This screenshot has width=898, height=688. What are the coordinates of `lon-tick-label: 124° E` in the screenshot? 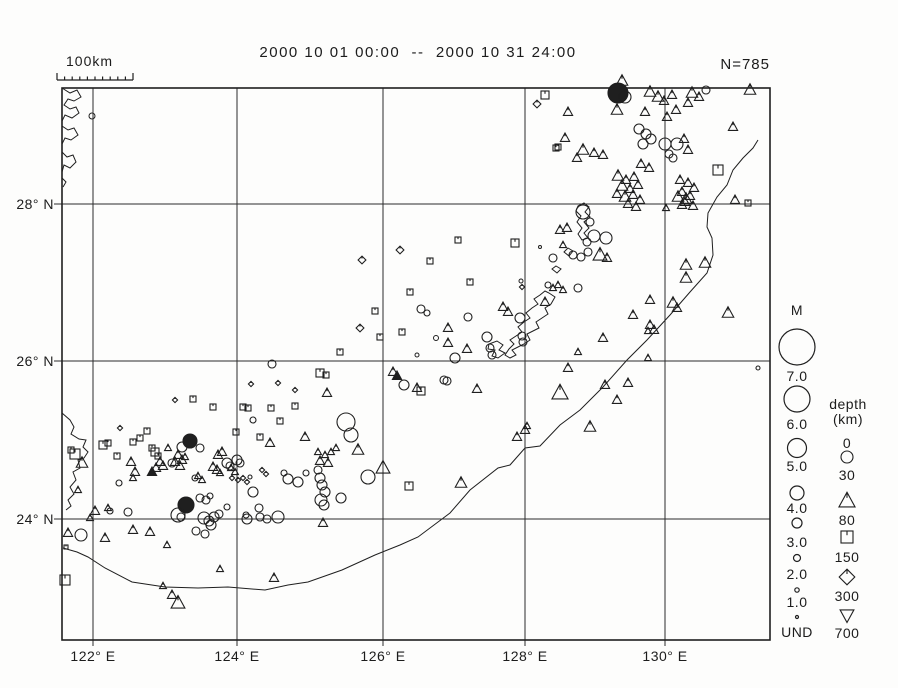 It's located at (237, 656).